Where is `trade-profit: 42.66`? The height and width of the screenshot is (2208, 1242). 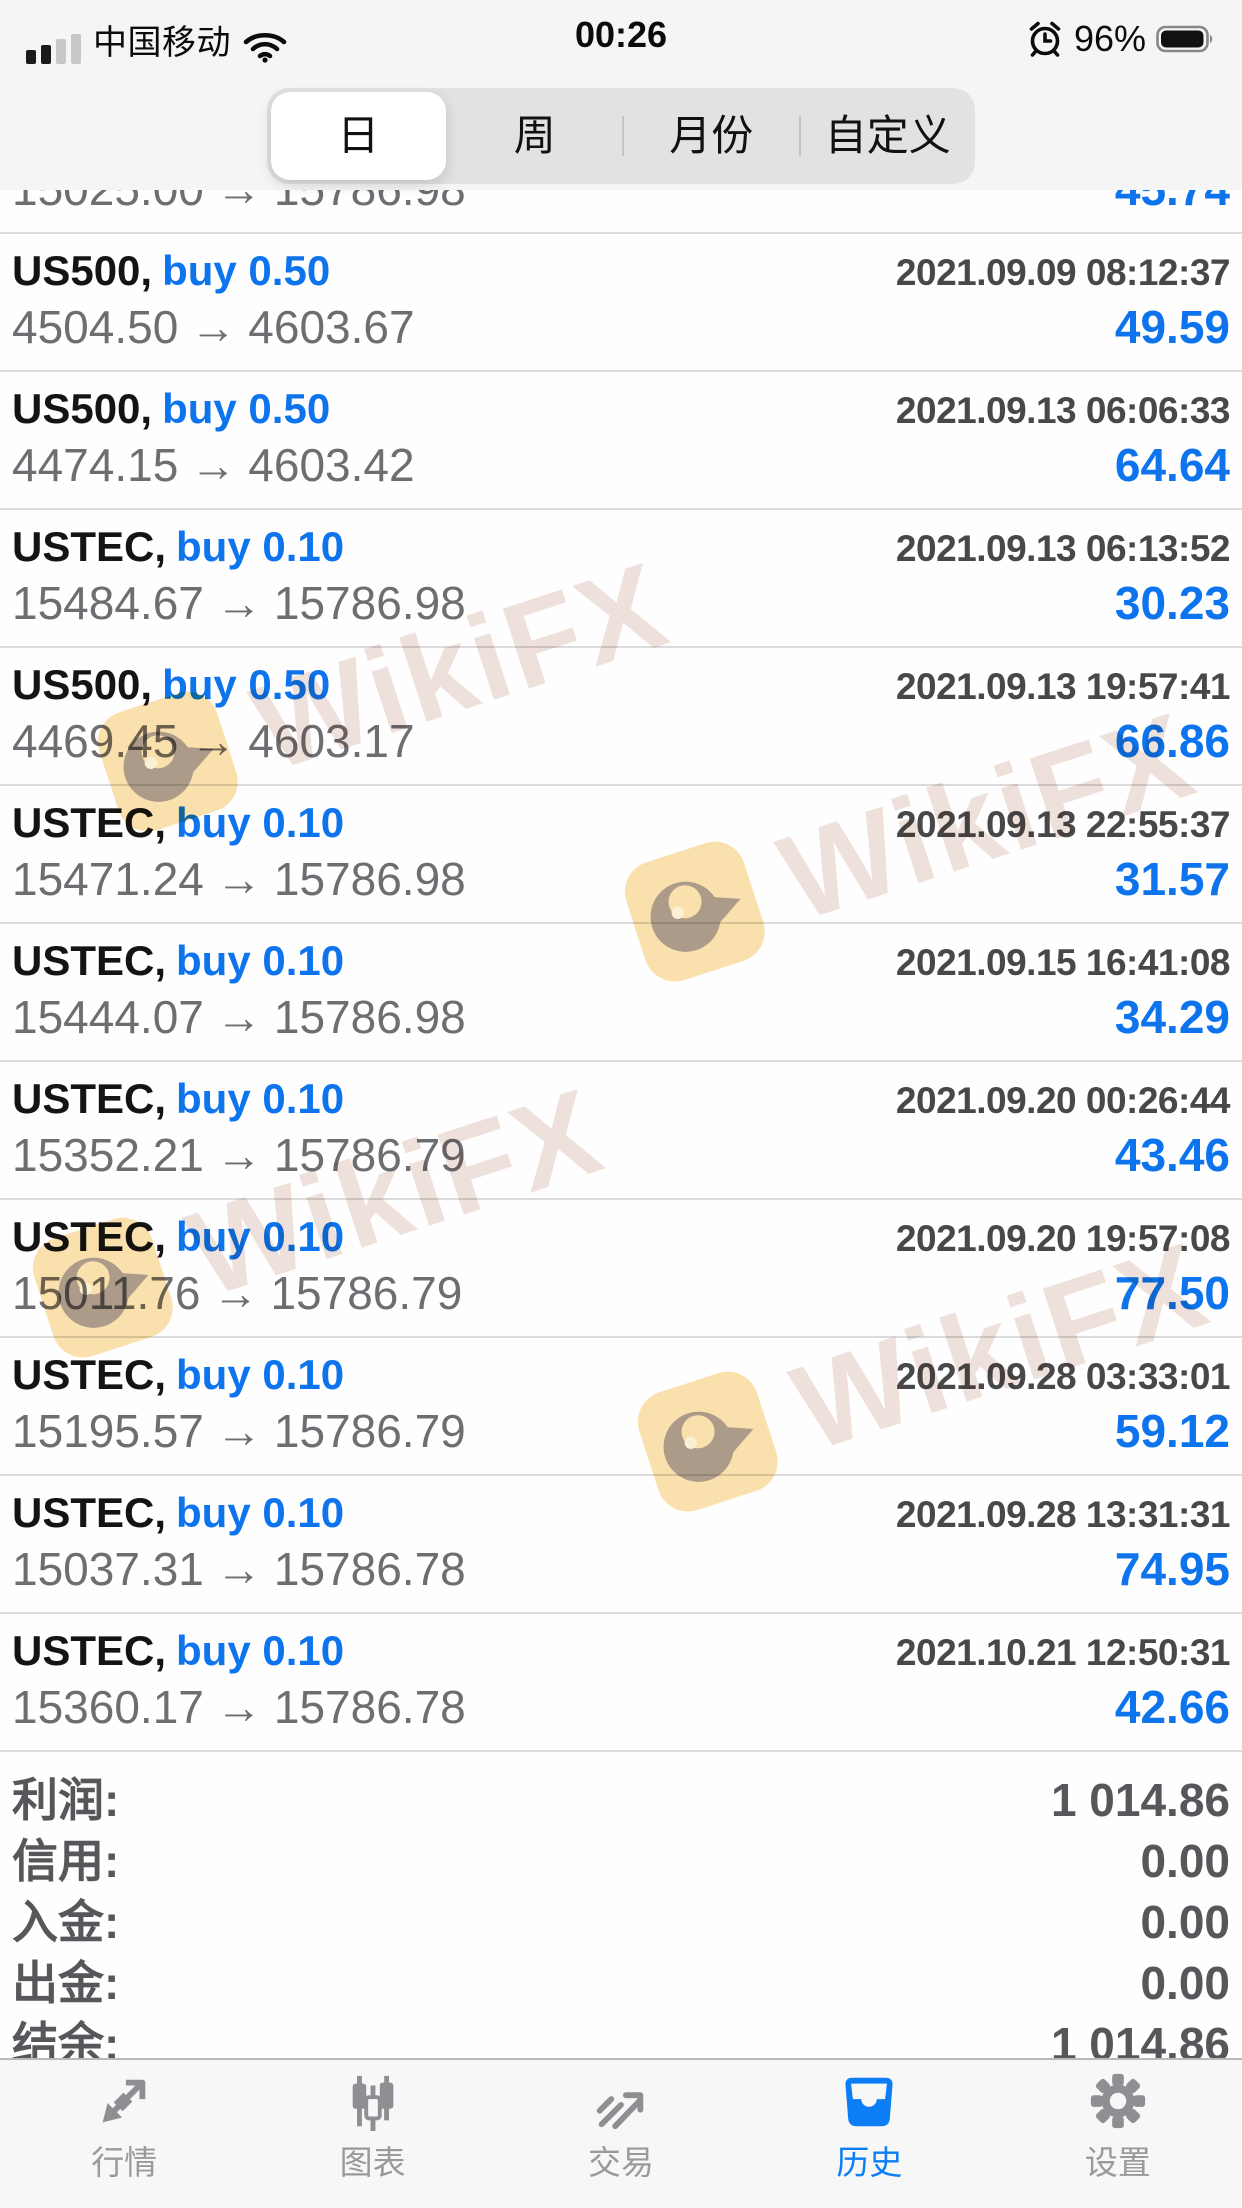
trade-profit: 42.66 is located at coordinates (1172, 1707).